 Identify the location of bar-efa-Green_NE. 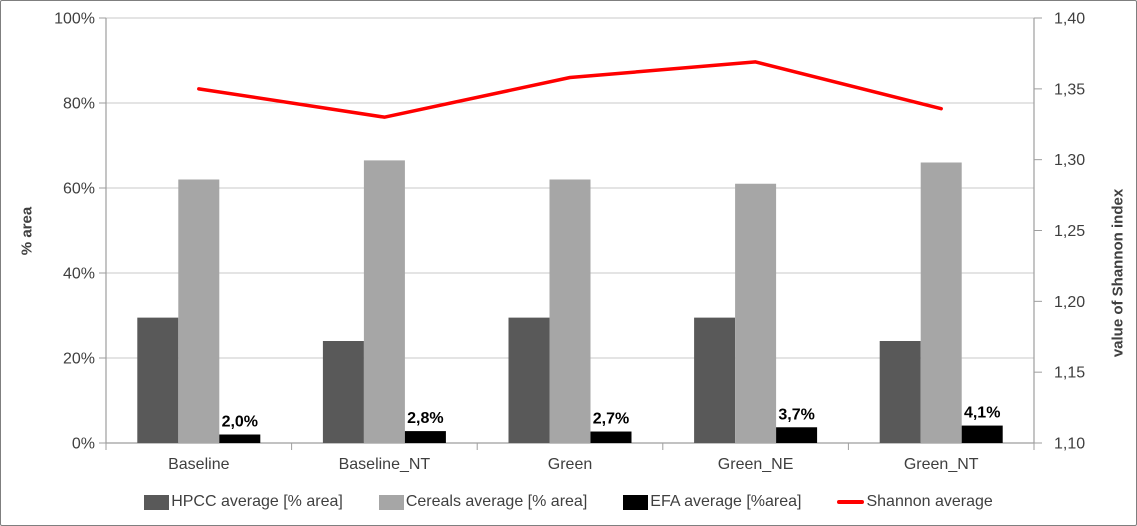
(797, 435).